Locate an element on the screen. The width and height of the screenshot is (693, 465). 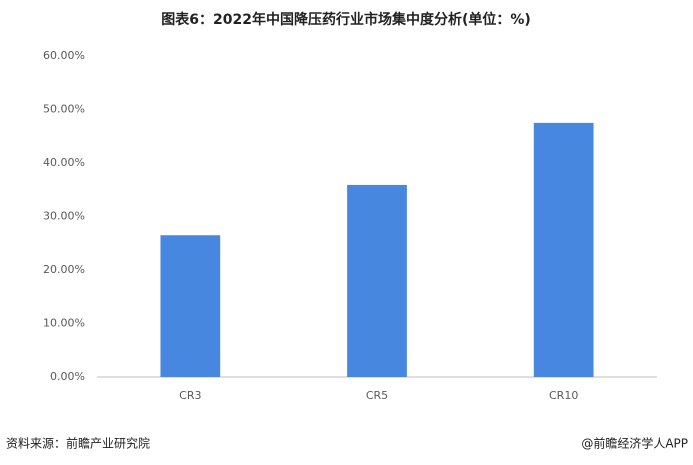
x-tick-label: CR5 is located at coordinates (377, 395).